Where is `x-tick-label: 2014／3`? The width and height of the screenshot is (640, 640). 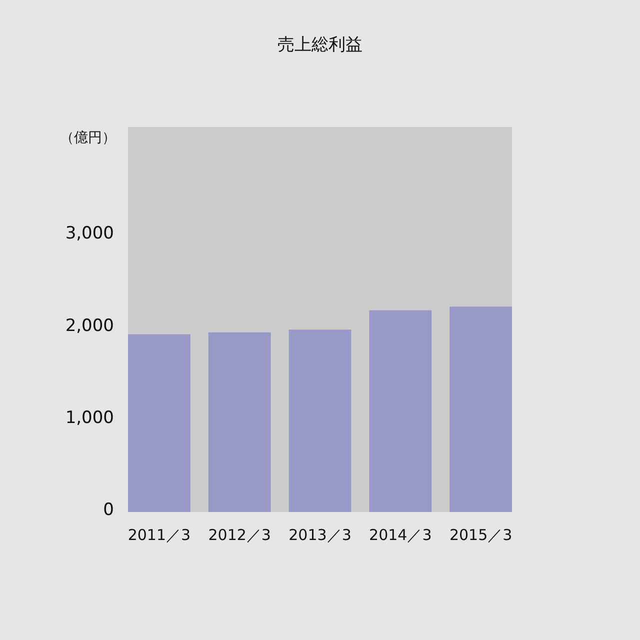 x-tick-label: 2014／3 is located at coordinates (400, 535).